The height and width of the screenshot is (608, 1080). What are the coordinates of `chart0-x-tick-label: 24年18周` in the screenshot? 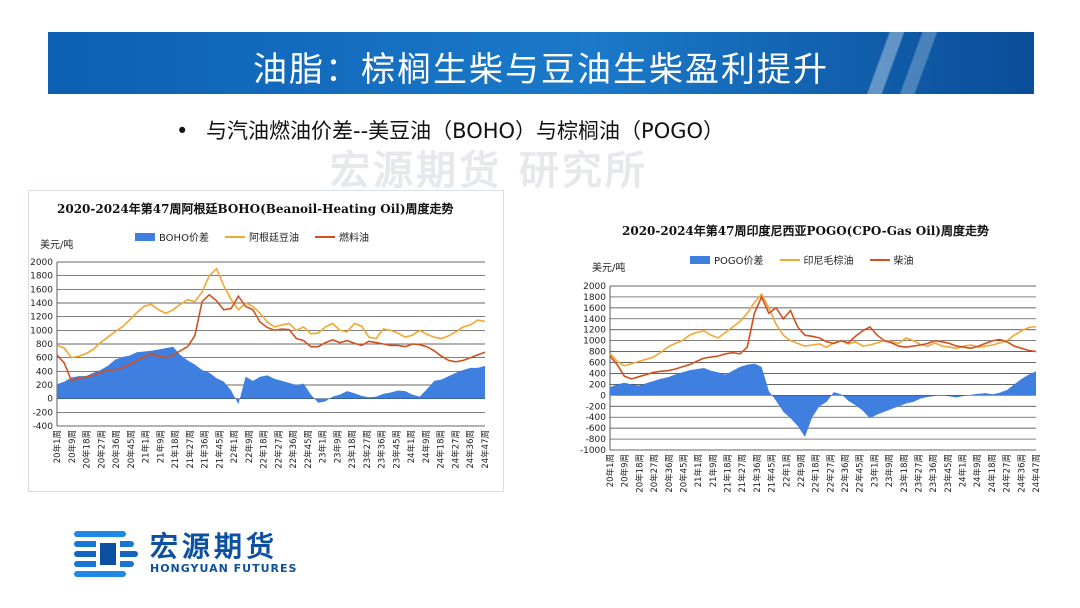 It's located at (441, 449).